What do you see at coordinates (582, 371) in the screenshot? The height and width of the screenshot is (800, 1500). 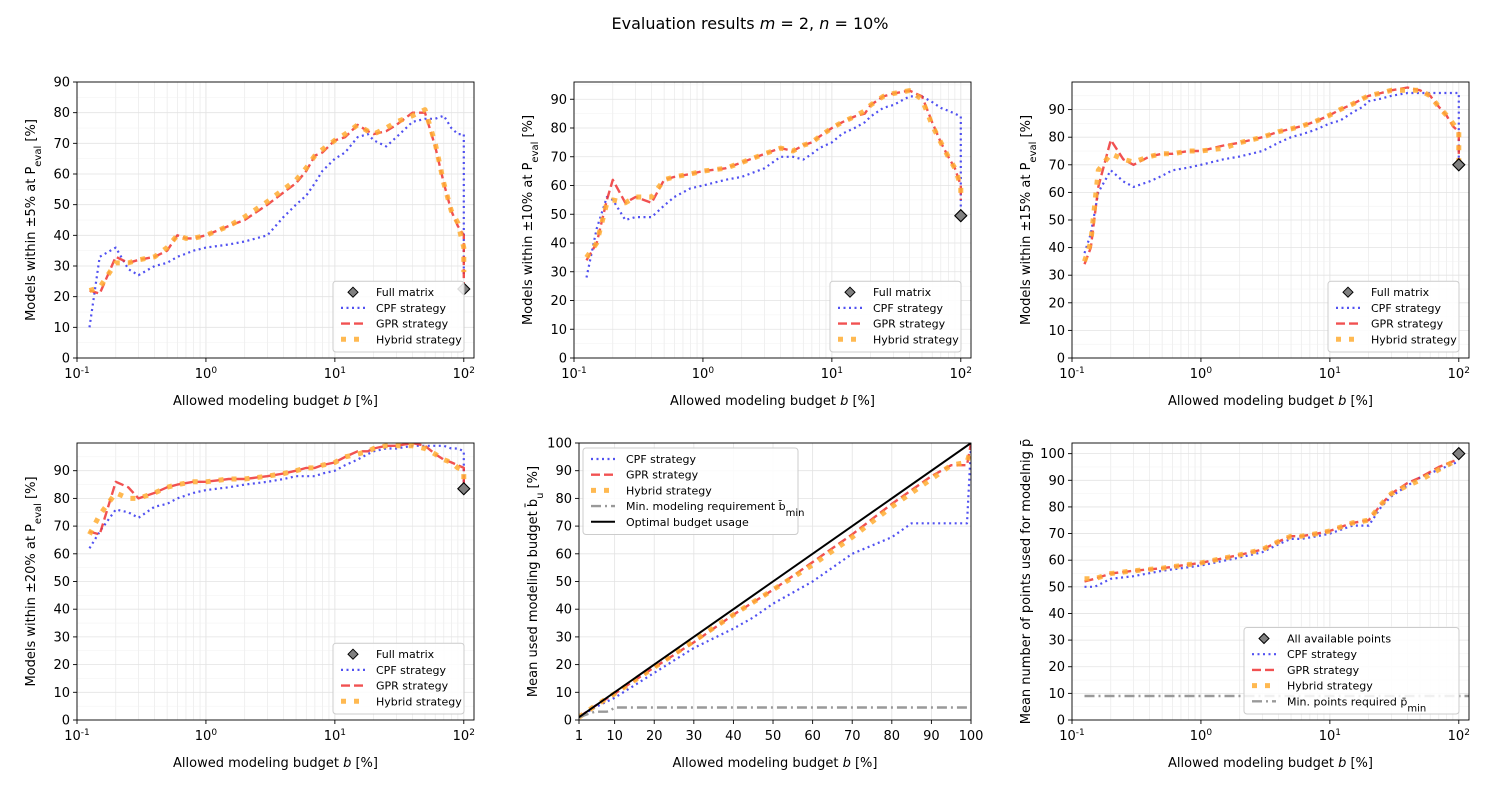 I see `x-tick-exp: -1` at bounding box center [582, 371].